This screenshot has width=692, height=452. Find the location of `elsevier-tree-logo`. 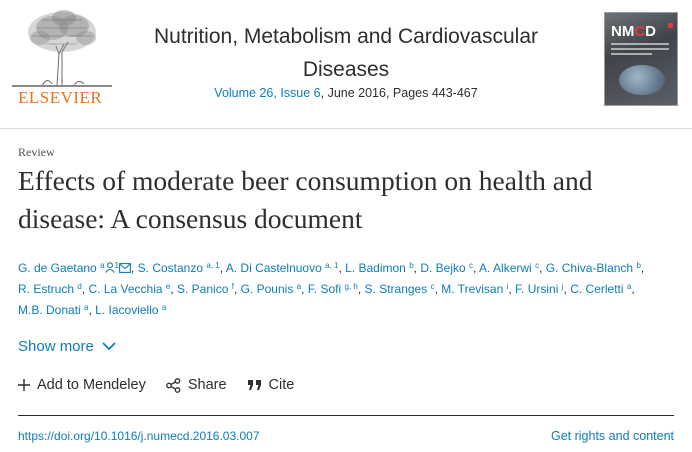

elsevier-tree-logo is located at coordinates (62, 57).